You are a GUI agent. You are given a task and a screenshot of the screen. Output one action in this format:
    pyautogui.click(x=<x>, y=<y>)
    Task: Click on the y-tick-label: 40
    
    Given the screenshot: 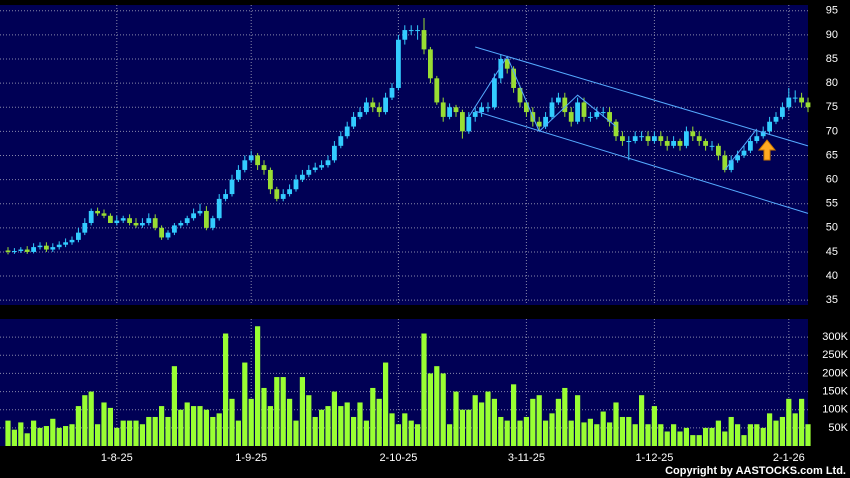 What is the action you would take?
    pyautogui.click(x=832, y=276)
    